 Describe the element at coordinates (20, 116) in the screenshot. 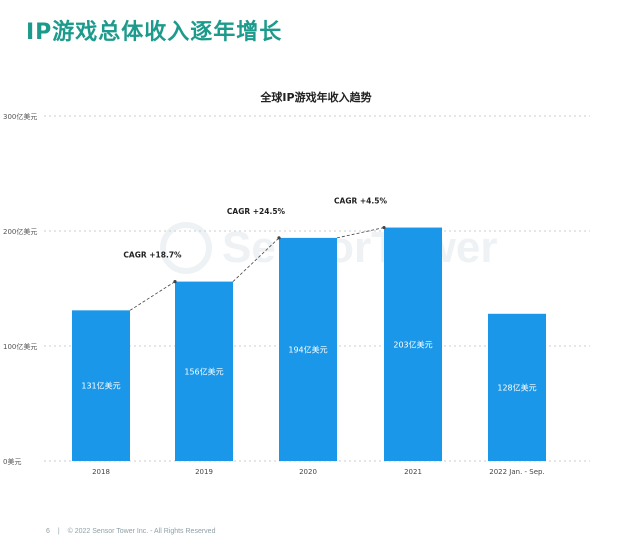

I see `y-tick-label: 300亿美元` at that location.